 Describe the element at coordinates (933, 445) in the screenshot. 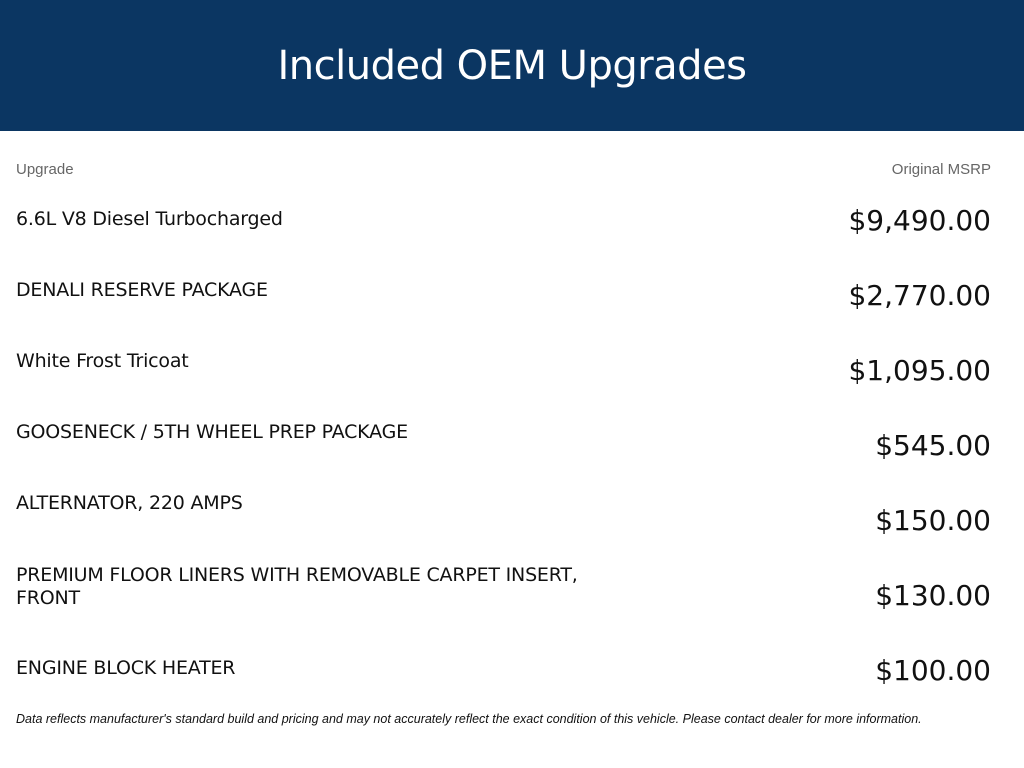

I see `upgrade-price: $545.00` at that location.